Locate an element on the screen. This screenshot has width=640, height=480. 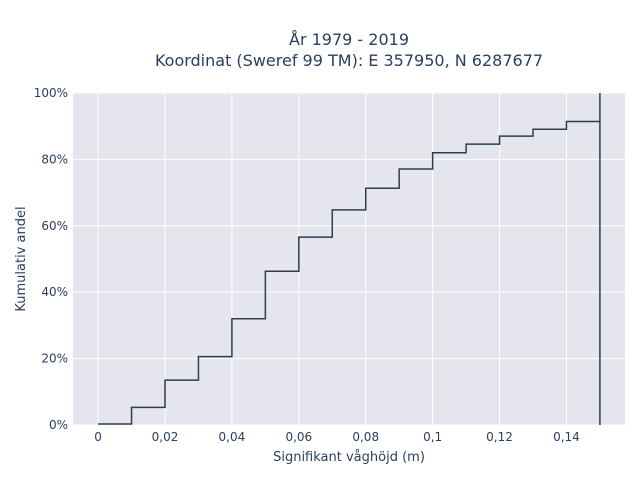
y-axis-ticks: 0% 20% 40% 60% 80% 100% is located at coordinates (51, 259).